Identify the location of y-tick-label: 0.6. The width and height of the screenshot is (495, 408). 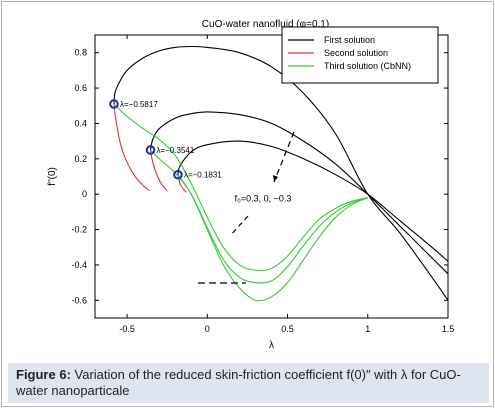
(80, 88).